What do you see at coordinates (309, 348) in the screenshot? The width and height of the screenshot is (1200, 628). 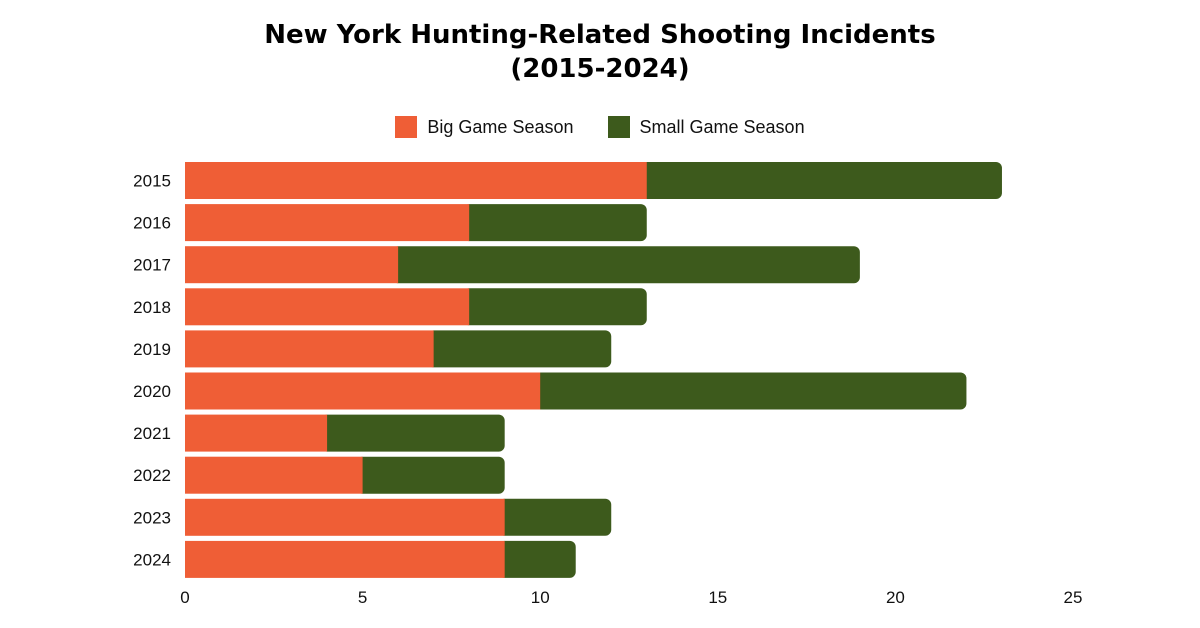 I see `bar-big-game-2019` at bounding box center [309, 348].